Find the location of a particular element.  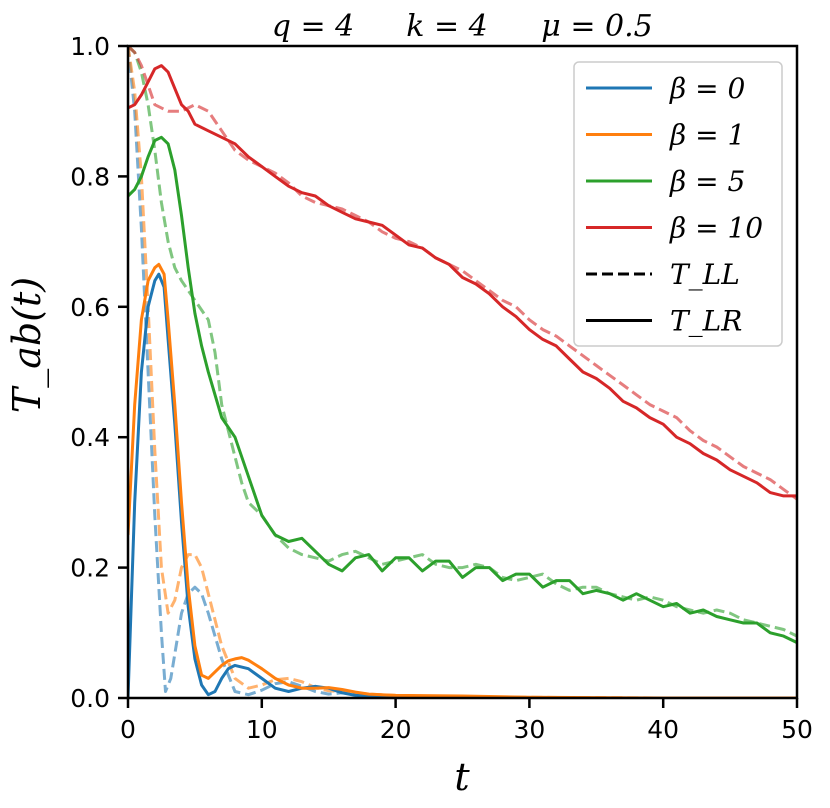

y-tick-label: 0.0 is located at coordinates (90, 698).